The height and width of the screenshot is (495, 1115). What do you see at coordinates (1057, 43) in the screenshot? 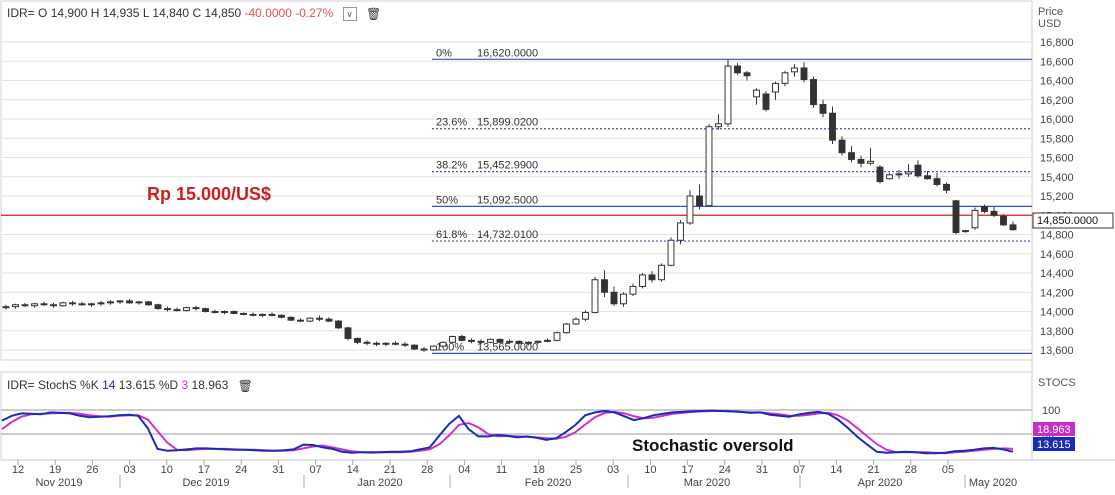
I see `price-tick-label: 16,800` at bounding box center [1057, 43].